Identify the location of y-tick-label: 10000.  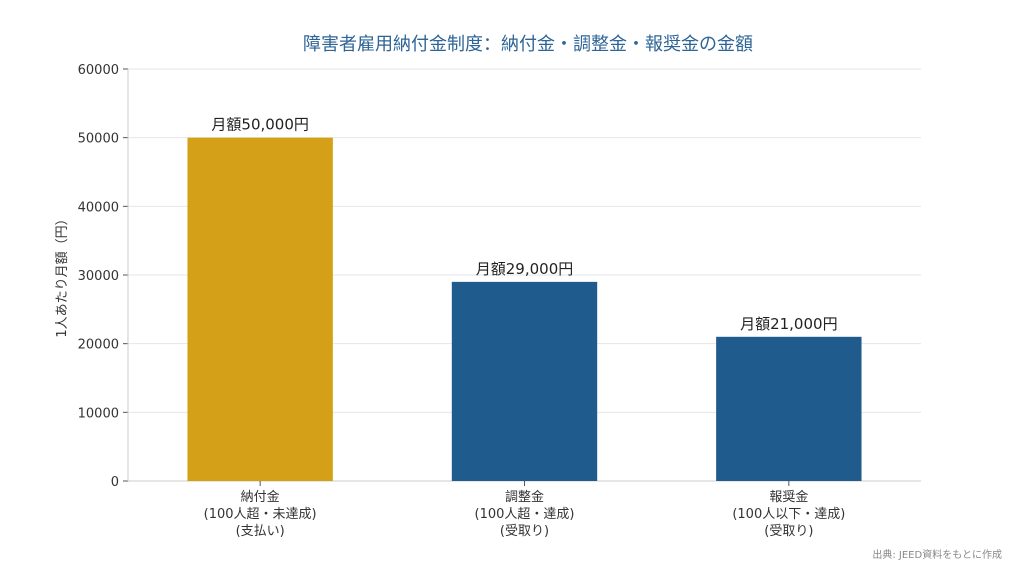
(98, 413).